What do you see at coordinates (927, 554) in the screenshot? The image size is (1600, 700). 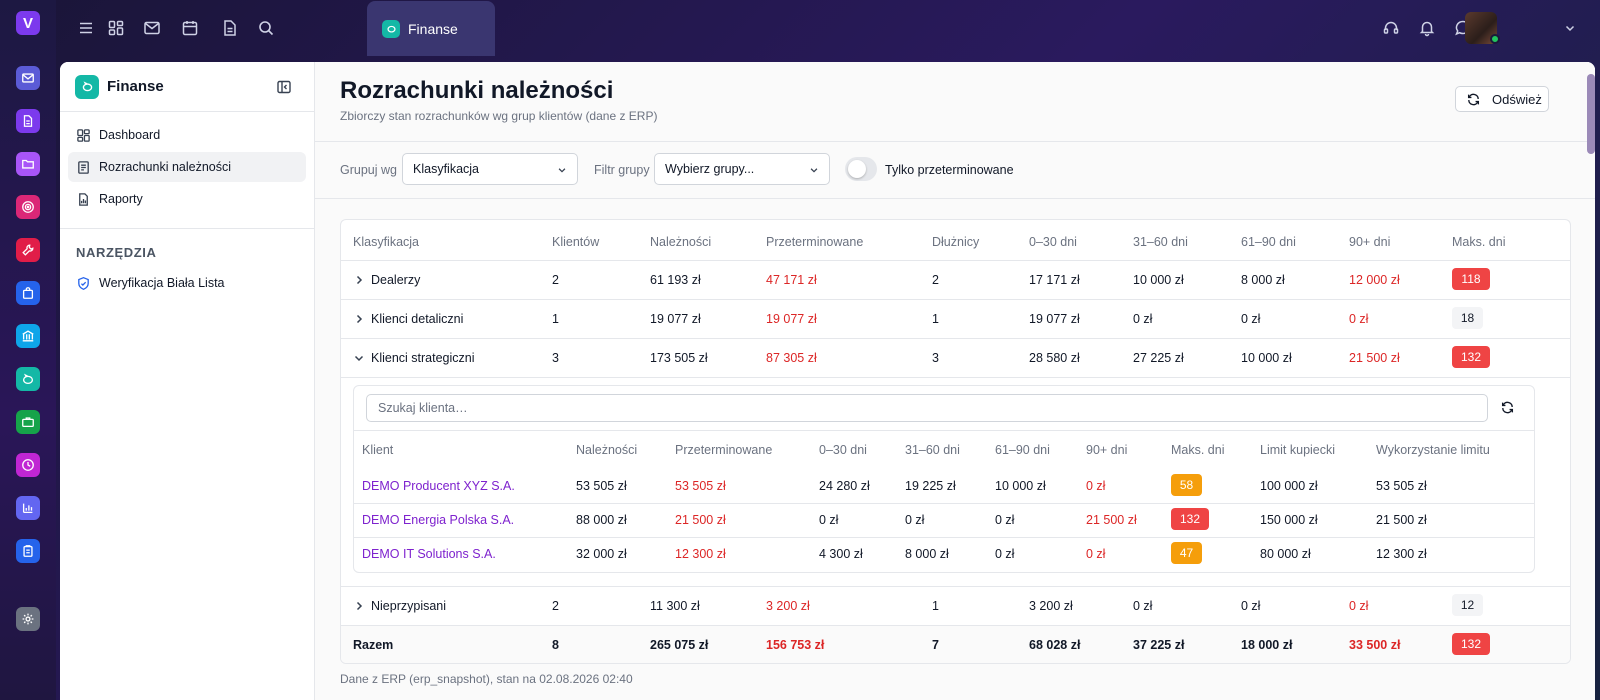 I see `cell-31-60: 8 000 zł` at bounding box center [927, 554].